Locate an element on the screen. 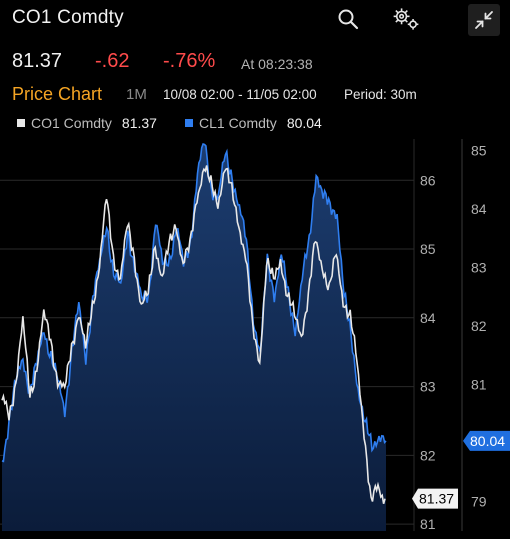 The width and height of the screenshot is (510, 539). legend-value-cl1: 80.04 is located at coordinates (304, 123).